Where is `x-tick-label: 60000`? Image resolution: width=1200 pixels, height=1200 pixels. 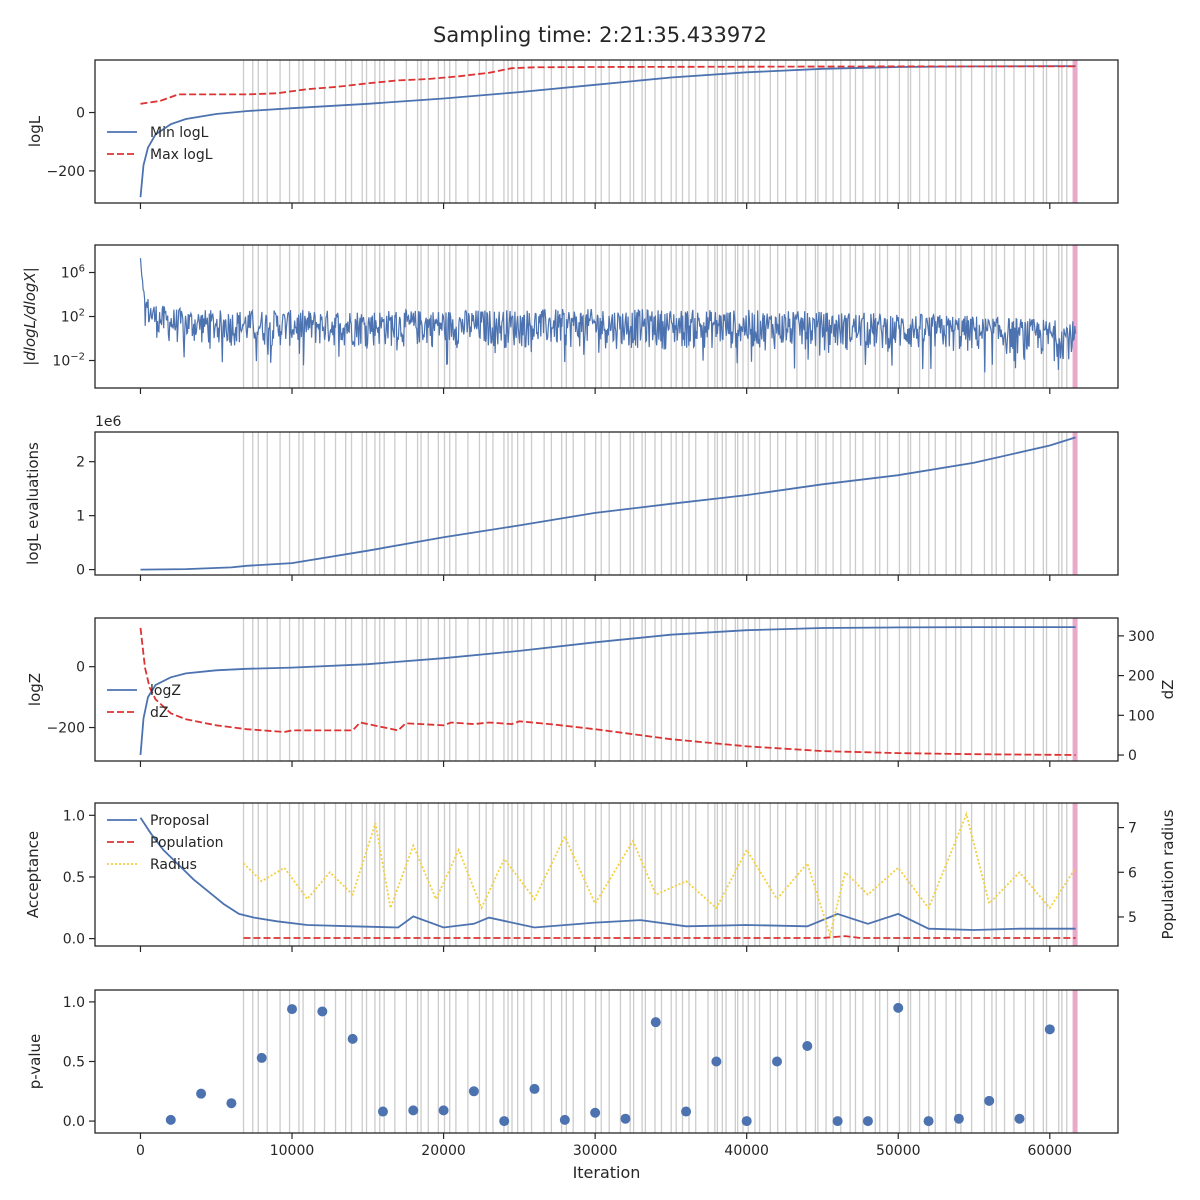
x-tick-label: 60000 is located at coordinates (1050, 1151).